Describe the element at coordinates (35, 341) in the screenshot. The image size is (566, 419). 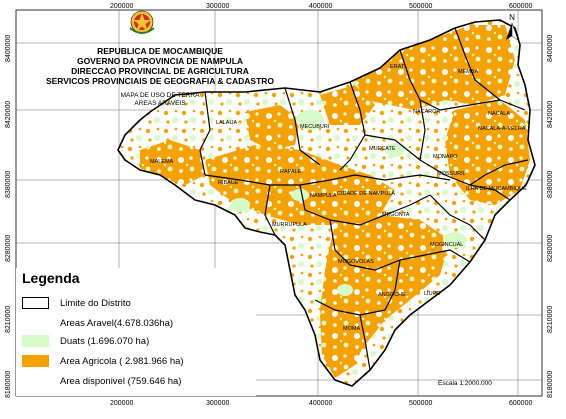
I see `duats-swatch` at that location.